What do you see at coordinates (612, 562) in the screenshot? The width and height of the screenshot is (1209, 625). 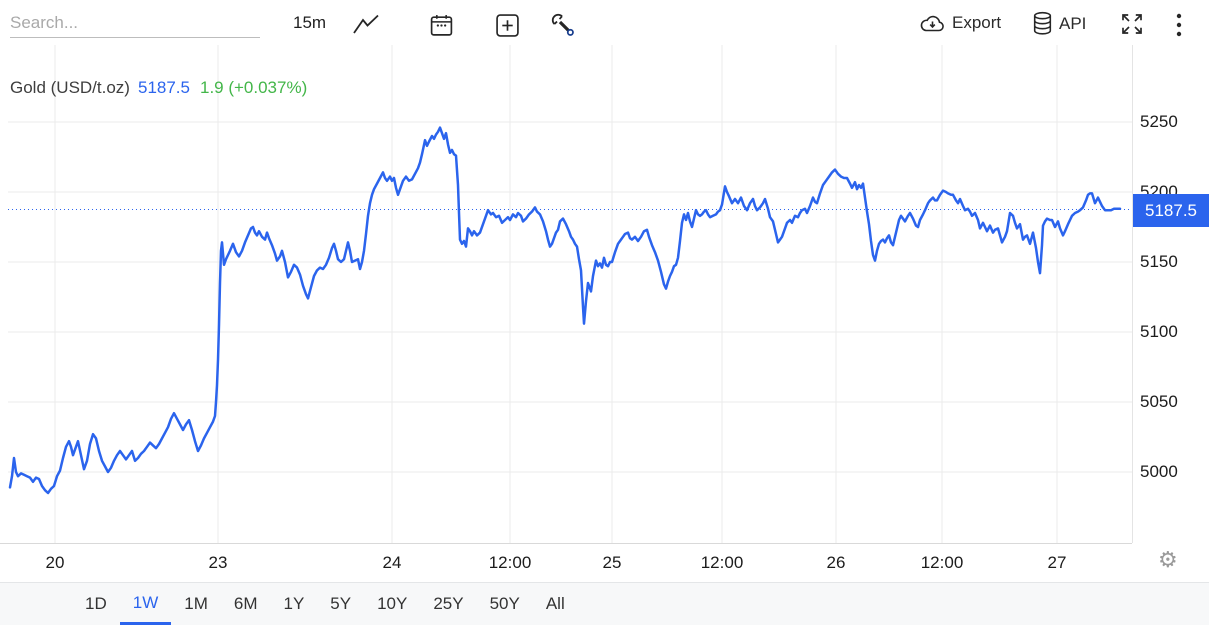 I see `x-axis-label: 25` at bounding box center [612, 562].